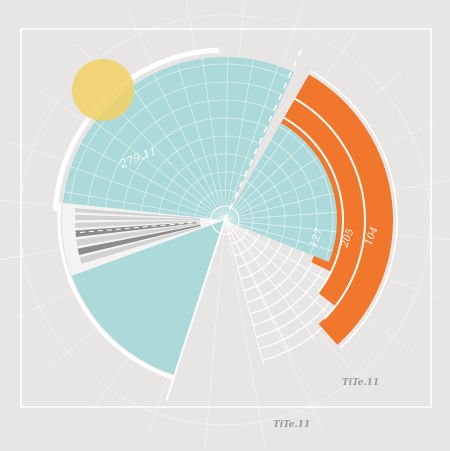 Image resolution: width=450 pixels, height=451 pixels. I want to click on left-dashed-line, so click(143, 227).